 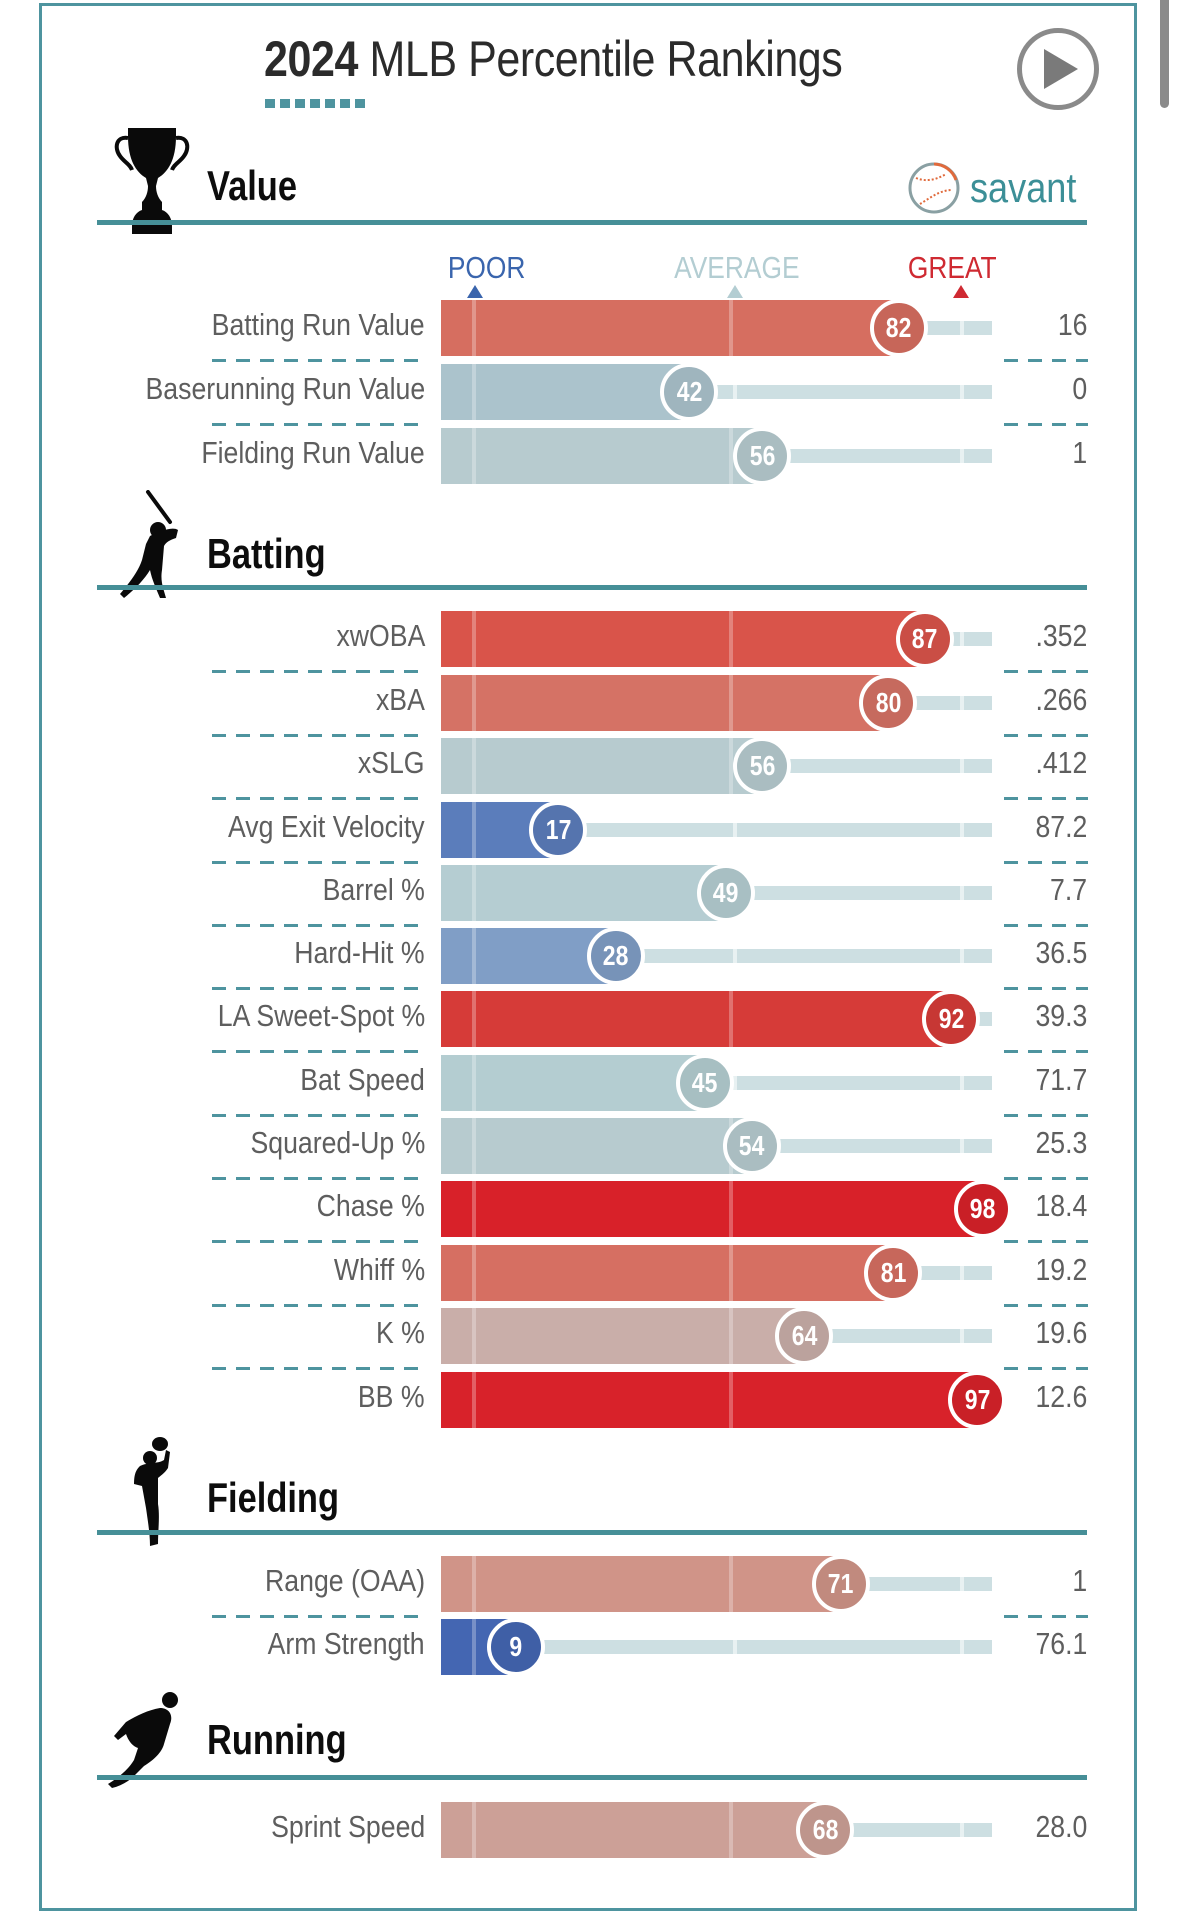 I want to click on percentile-circle: 82, so click(x=898, y=328).